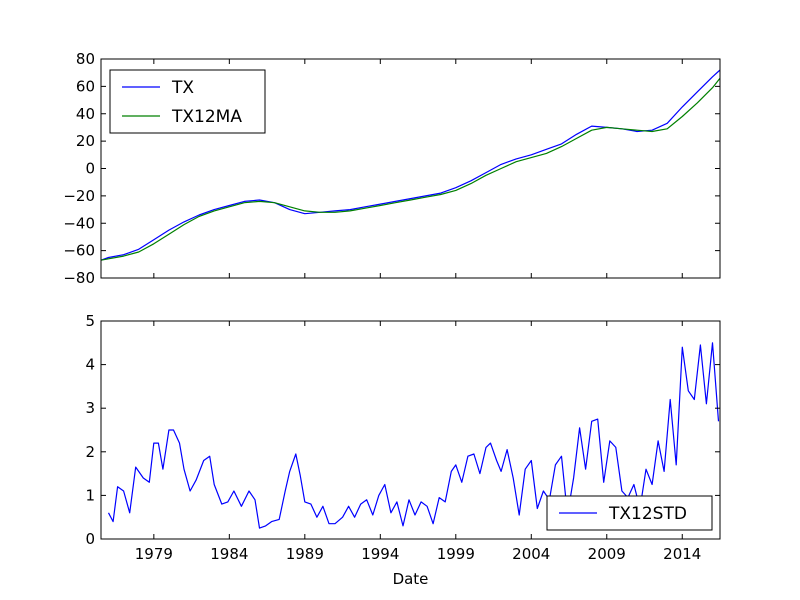 The height and width of the screenshot is (600, 800). What do you see at coordinates (154, 554) in the screenshot?
I see `x-tick-label: 1979` at bounding box center [154, 554].